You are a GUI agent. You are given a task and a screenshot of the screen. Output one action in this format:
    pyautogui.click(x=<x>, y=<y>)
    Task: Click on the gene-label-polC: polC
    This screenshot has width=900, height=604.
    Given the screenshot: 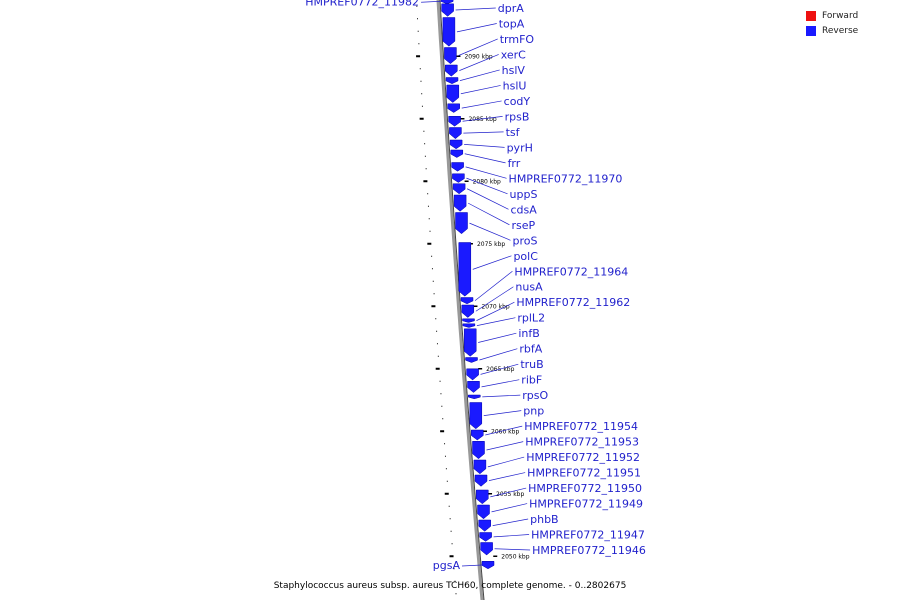 What is the action you would take?
    pyautogui.click(x=525, y=256)
    